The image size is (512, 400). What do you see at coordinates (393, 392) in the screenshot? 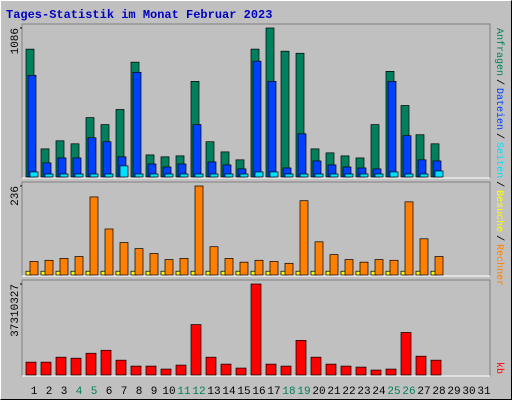
I see `x-tick-label: 25` at bounding box center [393, 392].